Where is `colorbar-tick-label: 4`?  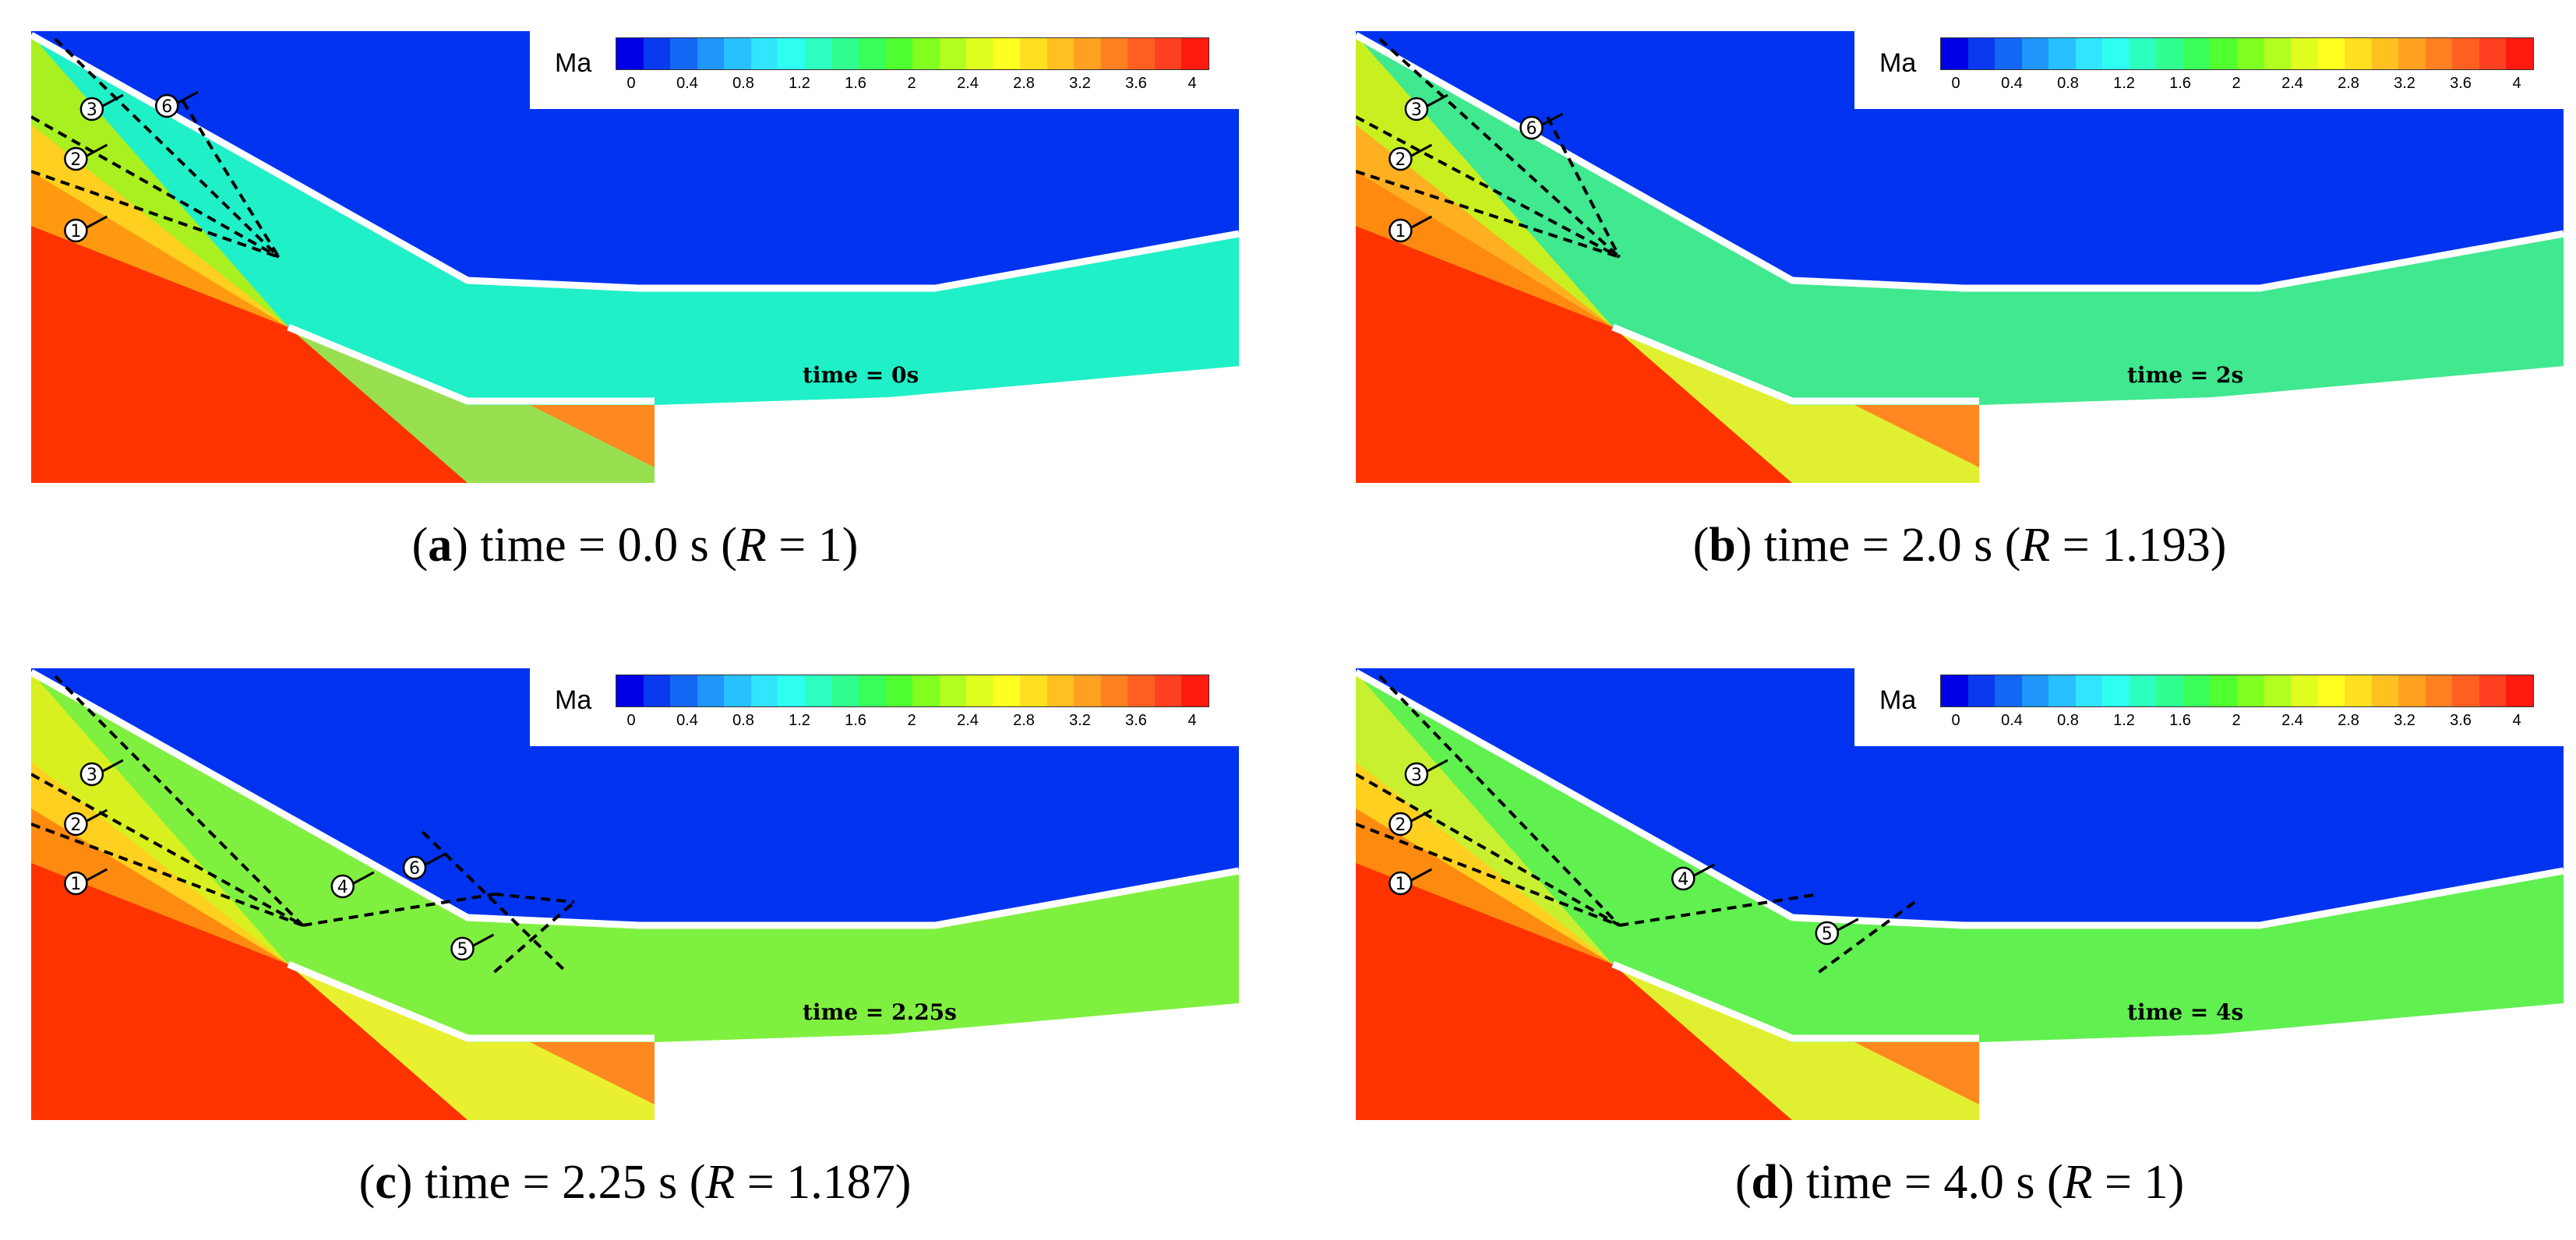 colorbar-tick-label: 4 is located at coordinates (1192, 721).